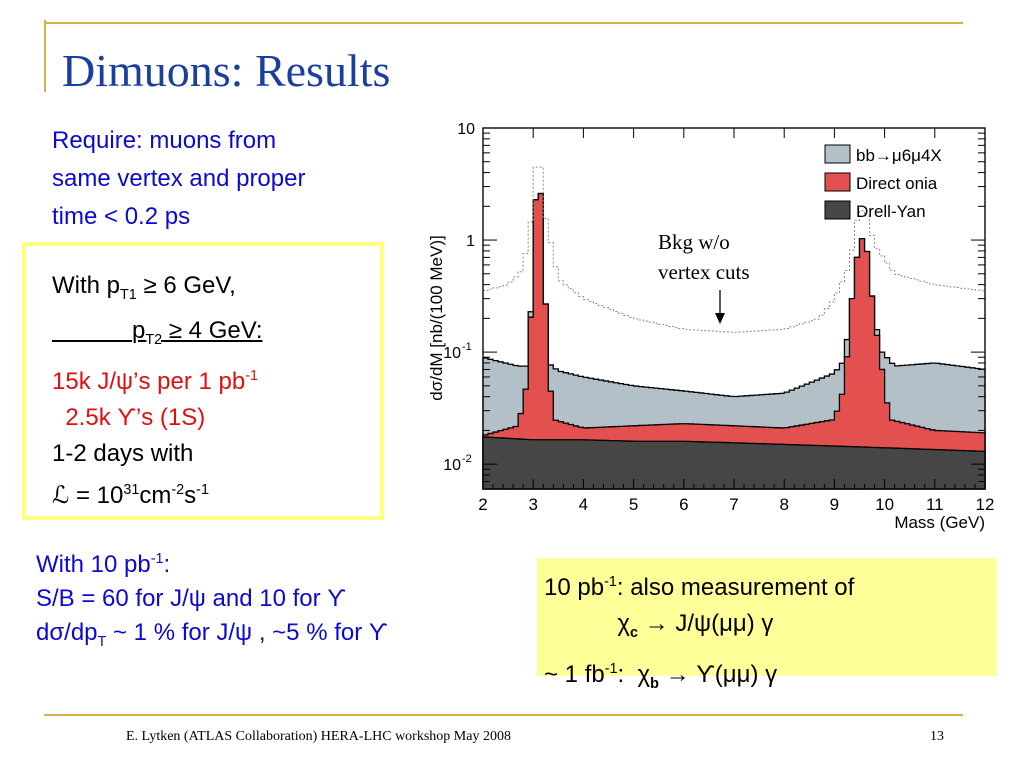 The width and height of the screenshot is (1023, 767). I want to click on pt2-text: p, so click(139, 330).